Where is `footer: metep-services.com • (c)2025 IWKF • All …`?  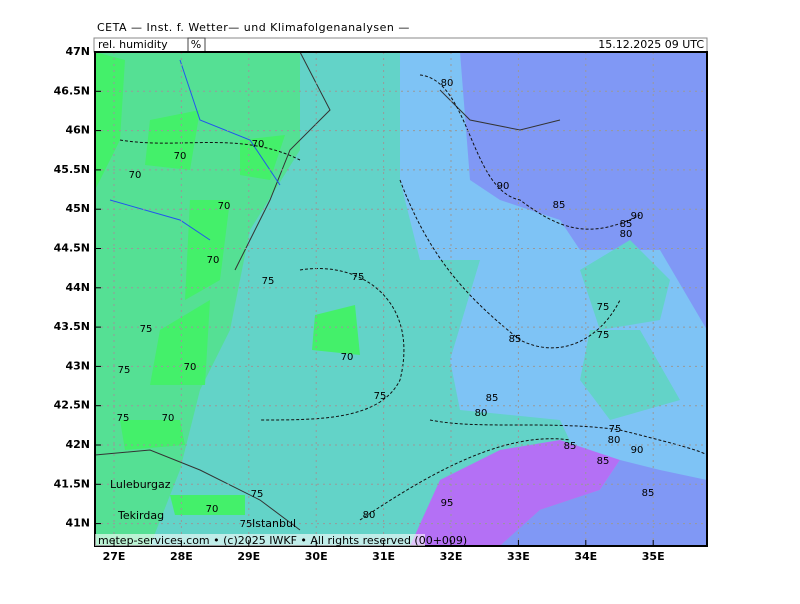
footer: metep-services.com • (c)2025 IWKF • All … is located at coordinates (282, 540).